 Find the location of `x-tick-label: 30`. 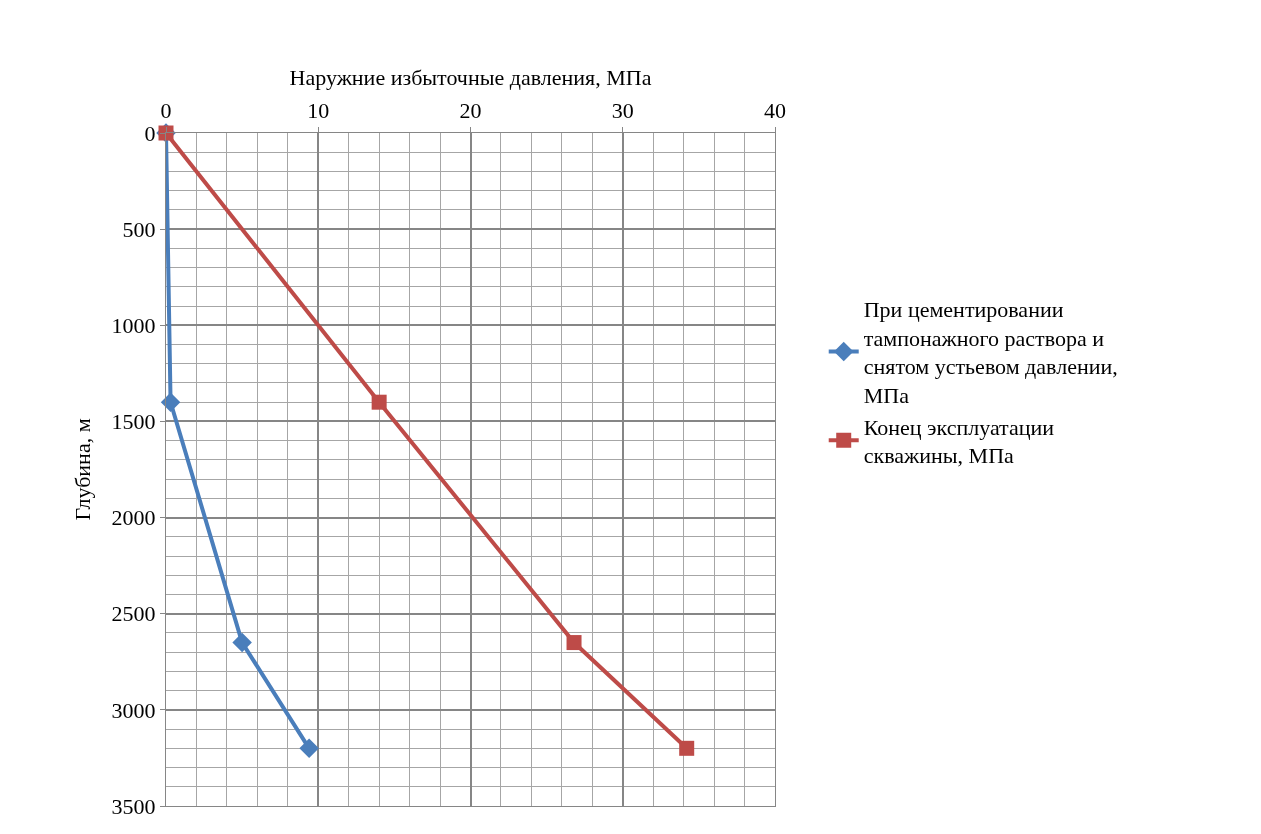

x-tick-label: 30 is located at coordinates (622, 111).